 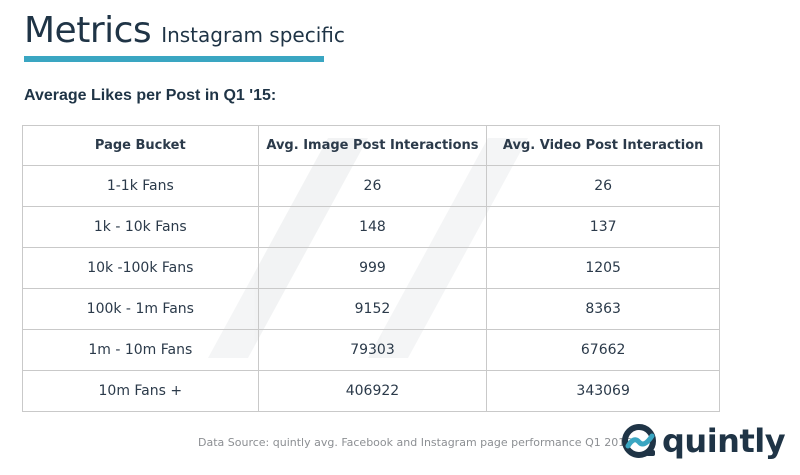 I want to click on table-row: 10m Fans + 406922 343069, so click(x=371, y=391).